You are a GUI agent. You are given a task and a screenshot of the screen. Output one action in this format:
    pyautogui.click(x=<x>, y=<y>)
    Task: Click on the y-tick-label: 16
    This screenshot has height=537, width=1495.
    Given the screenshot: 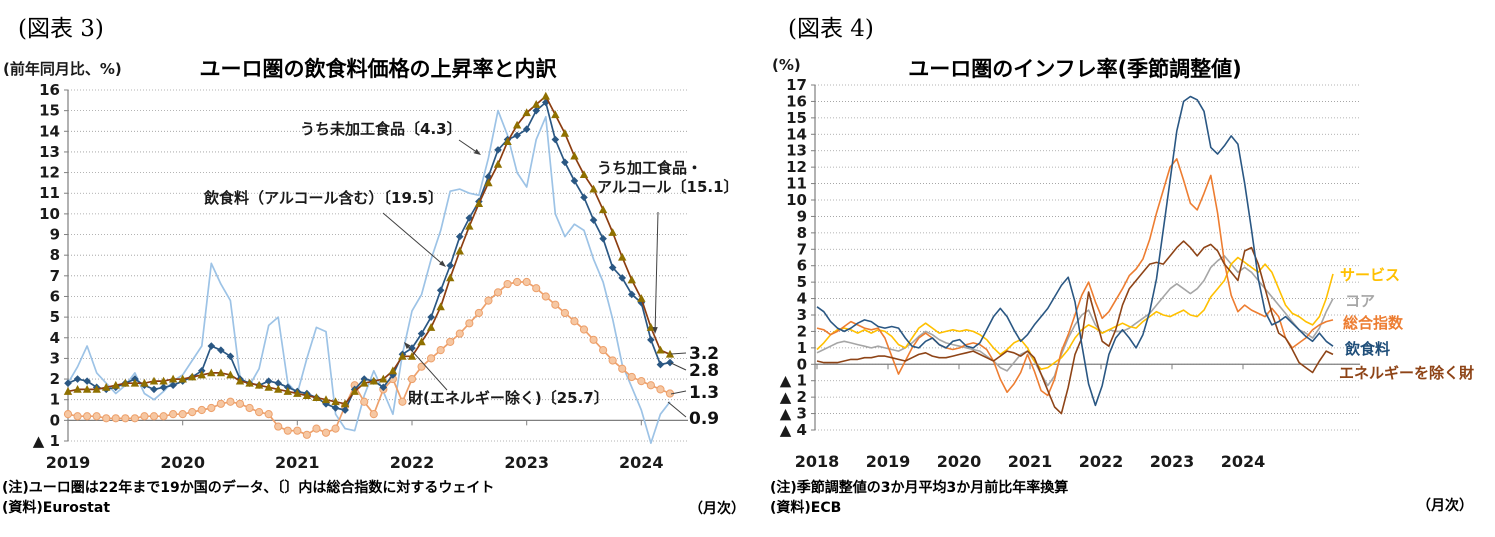 What is the action you would take?
    pyautogui.click(x=49, y=90)
    